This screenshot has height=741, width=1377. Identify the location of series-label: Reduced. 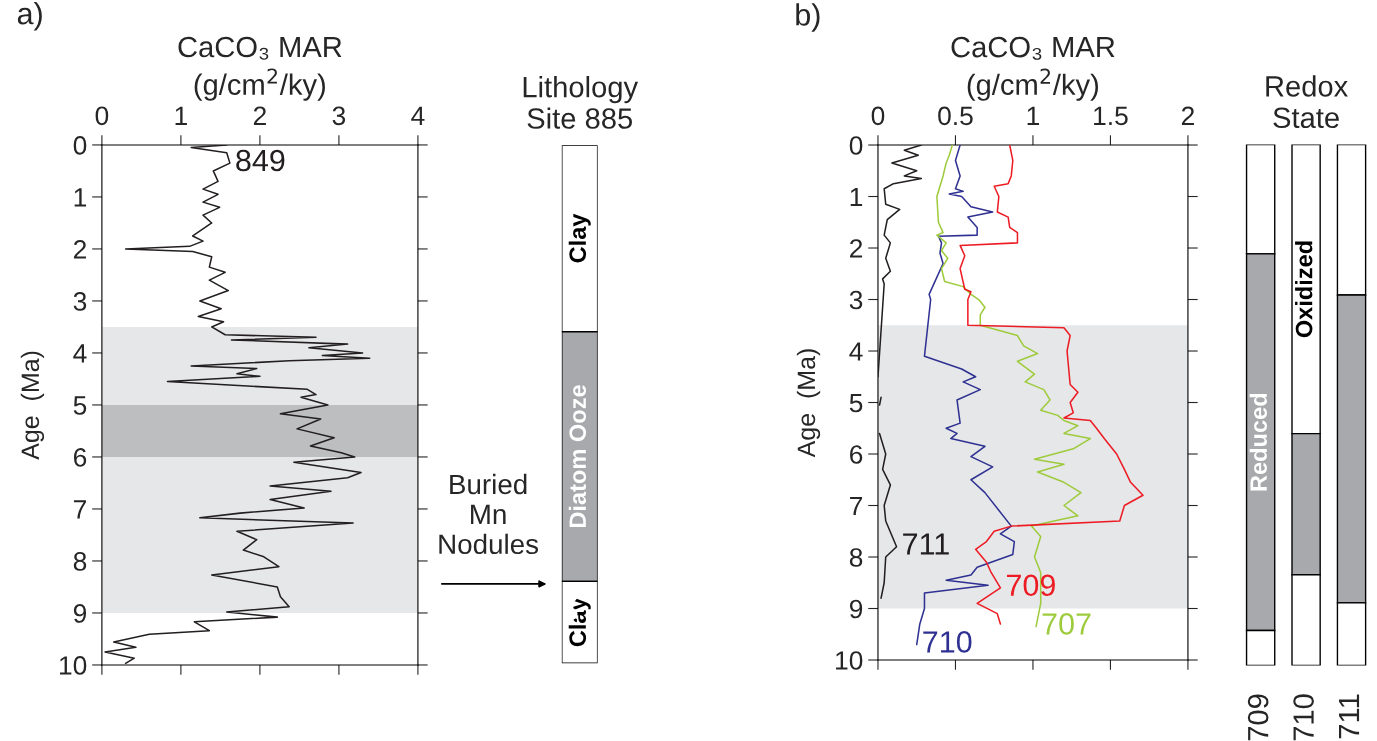
(1258, 442).